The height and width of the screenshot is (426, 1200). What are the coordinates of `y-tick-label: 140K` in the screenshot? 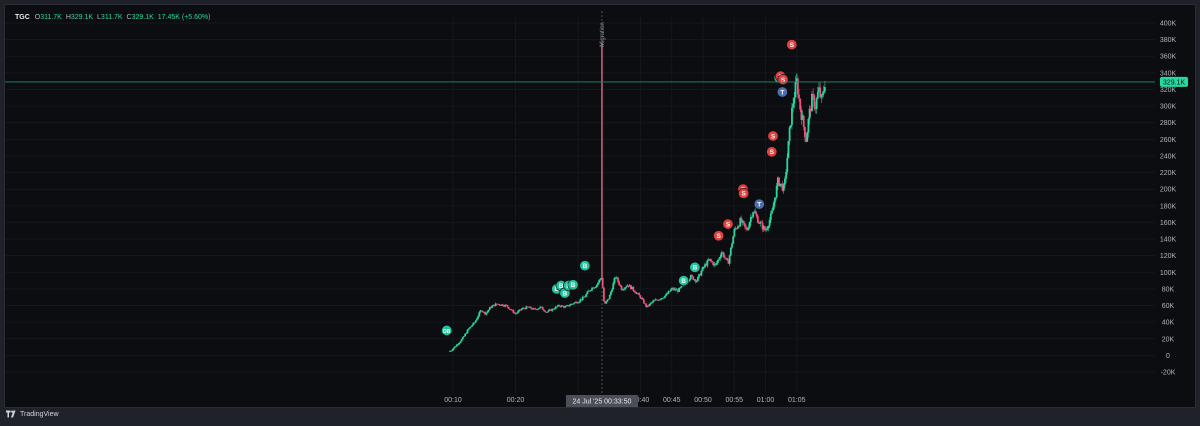 It's located at (1168, 240).